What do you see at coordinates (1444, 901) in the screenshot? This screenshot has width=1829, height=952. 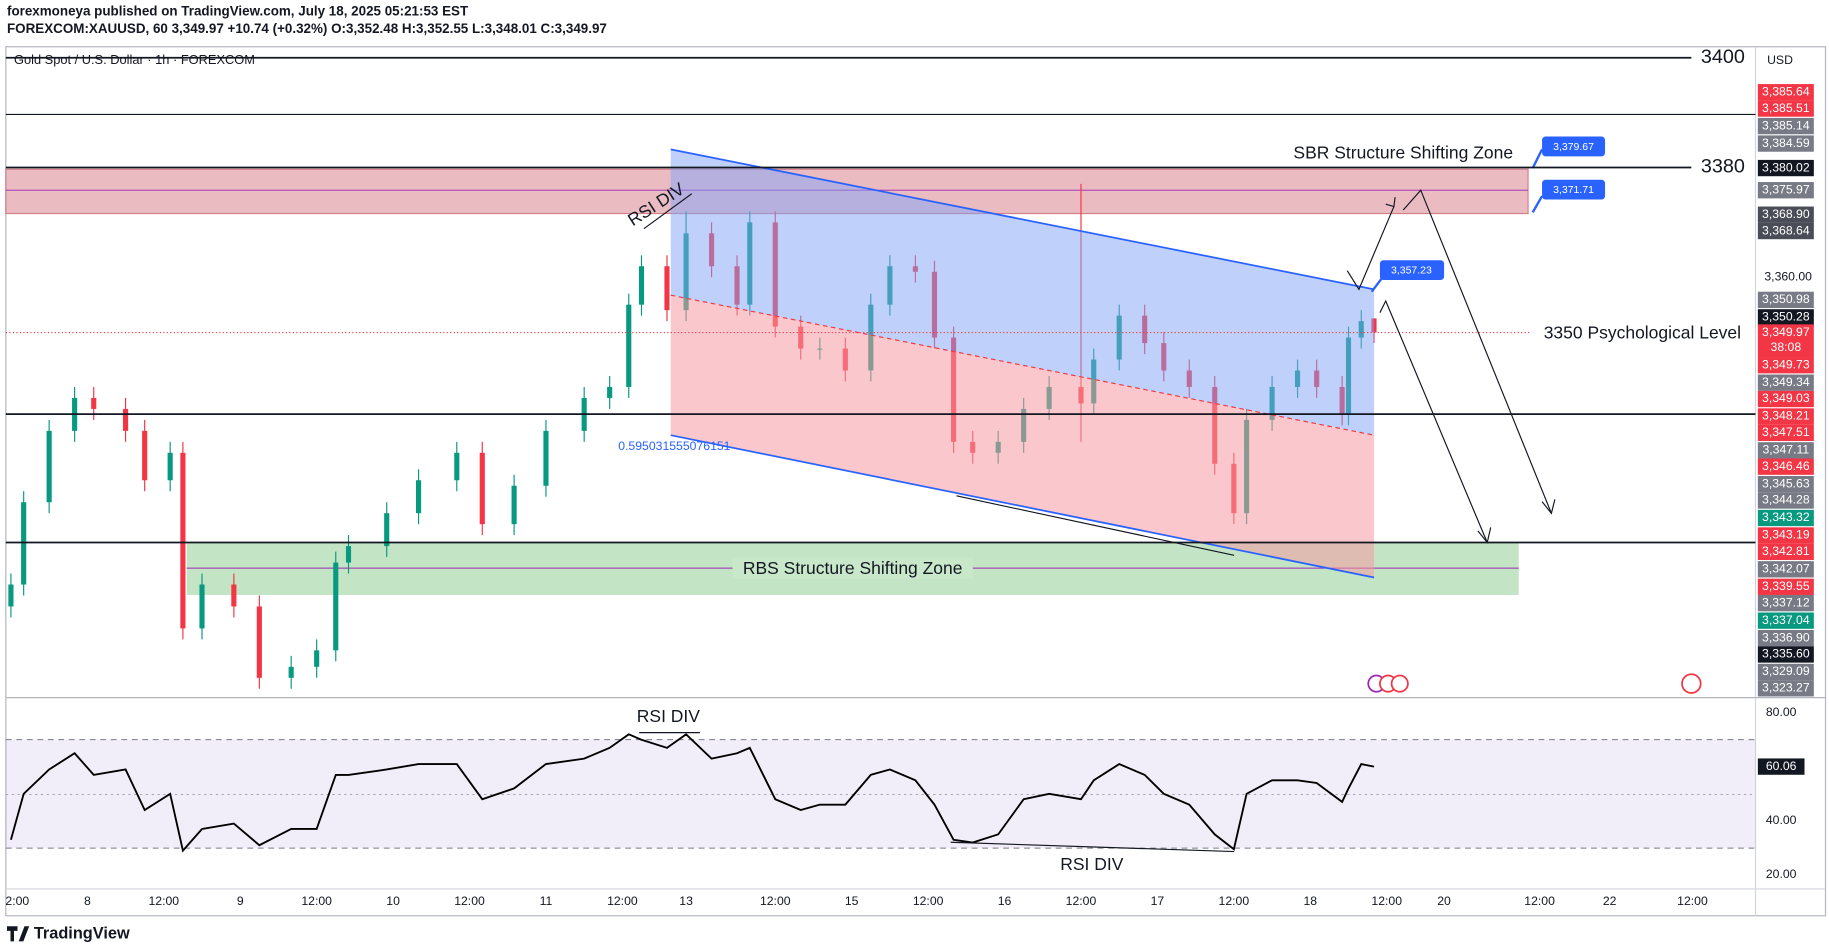 I see `x-tick-label: 20` at bounding box center [1444, 901].